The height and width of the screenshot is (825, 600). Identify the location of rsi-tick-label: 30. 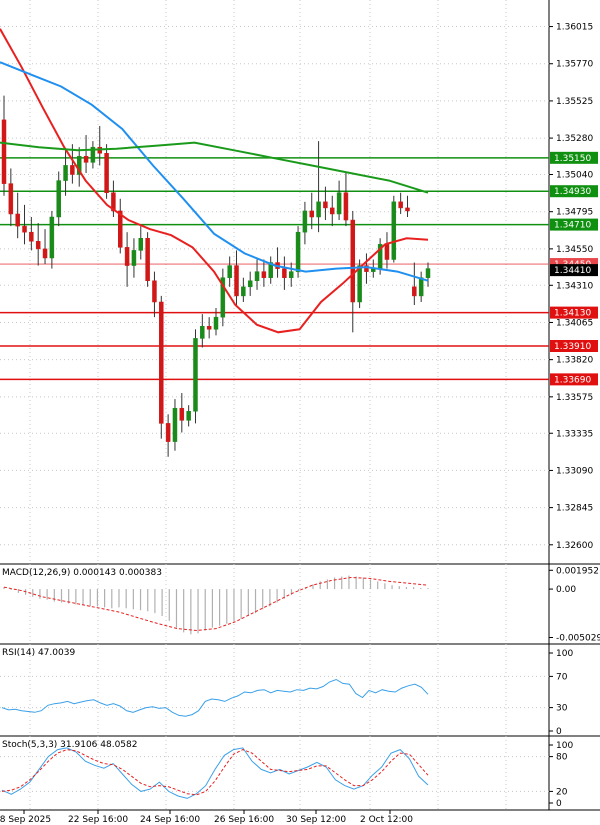
(562, 709).